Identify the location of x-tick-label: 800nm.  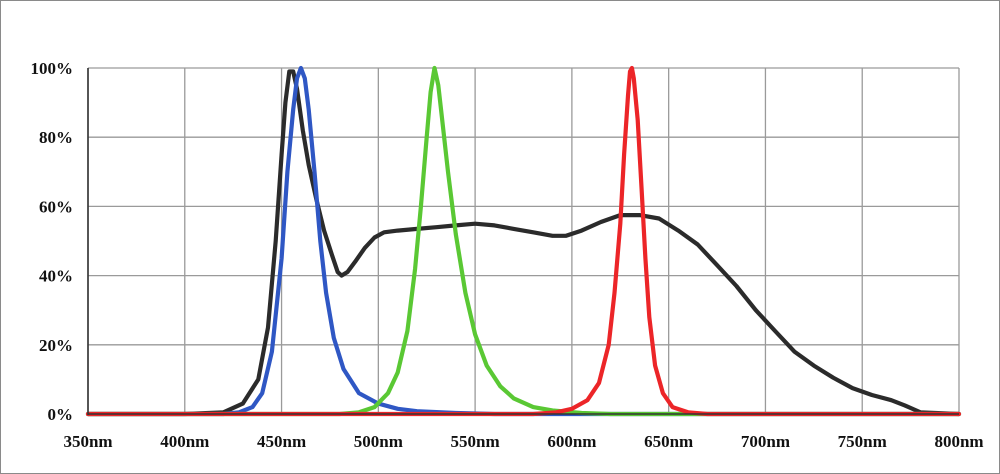
(958, 441).